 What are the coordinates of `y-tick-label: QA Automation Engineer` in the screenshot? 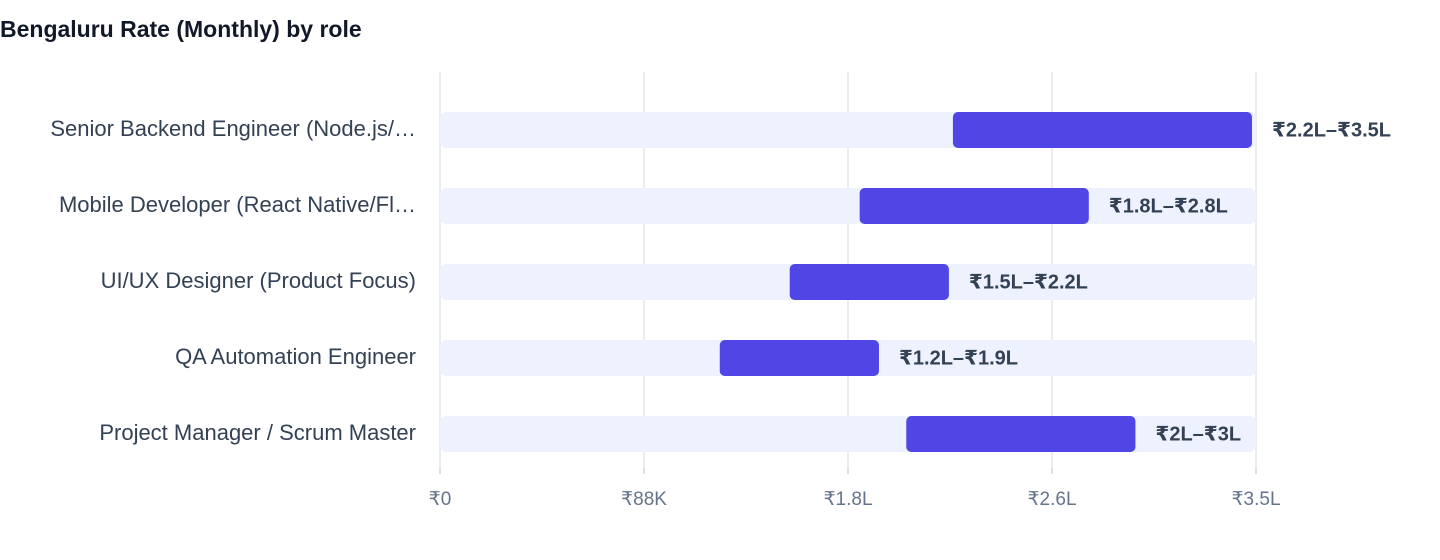 It's located at (295, 356).